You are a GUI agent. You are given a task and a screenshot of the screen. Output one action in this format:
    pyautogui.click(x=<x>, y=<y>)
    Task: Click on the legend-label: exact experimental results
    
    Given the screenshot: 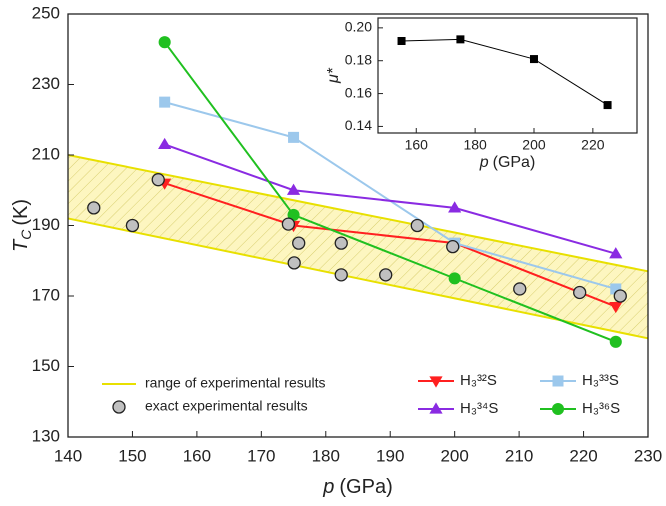 What is the action you would take?
    pyautogui.click(x=226, y=406)
    